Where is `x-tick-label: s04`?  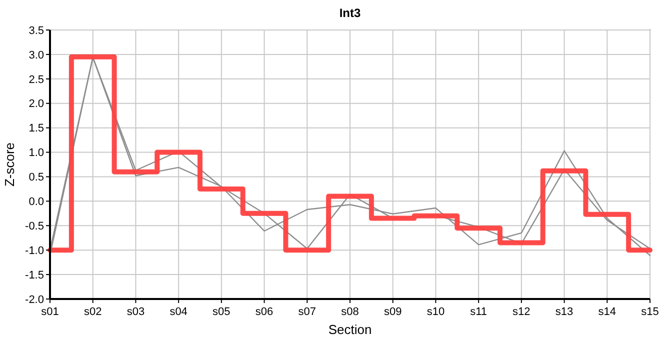
x-tick-label: s04 is located at coordinates (179, 312).